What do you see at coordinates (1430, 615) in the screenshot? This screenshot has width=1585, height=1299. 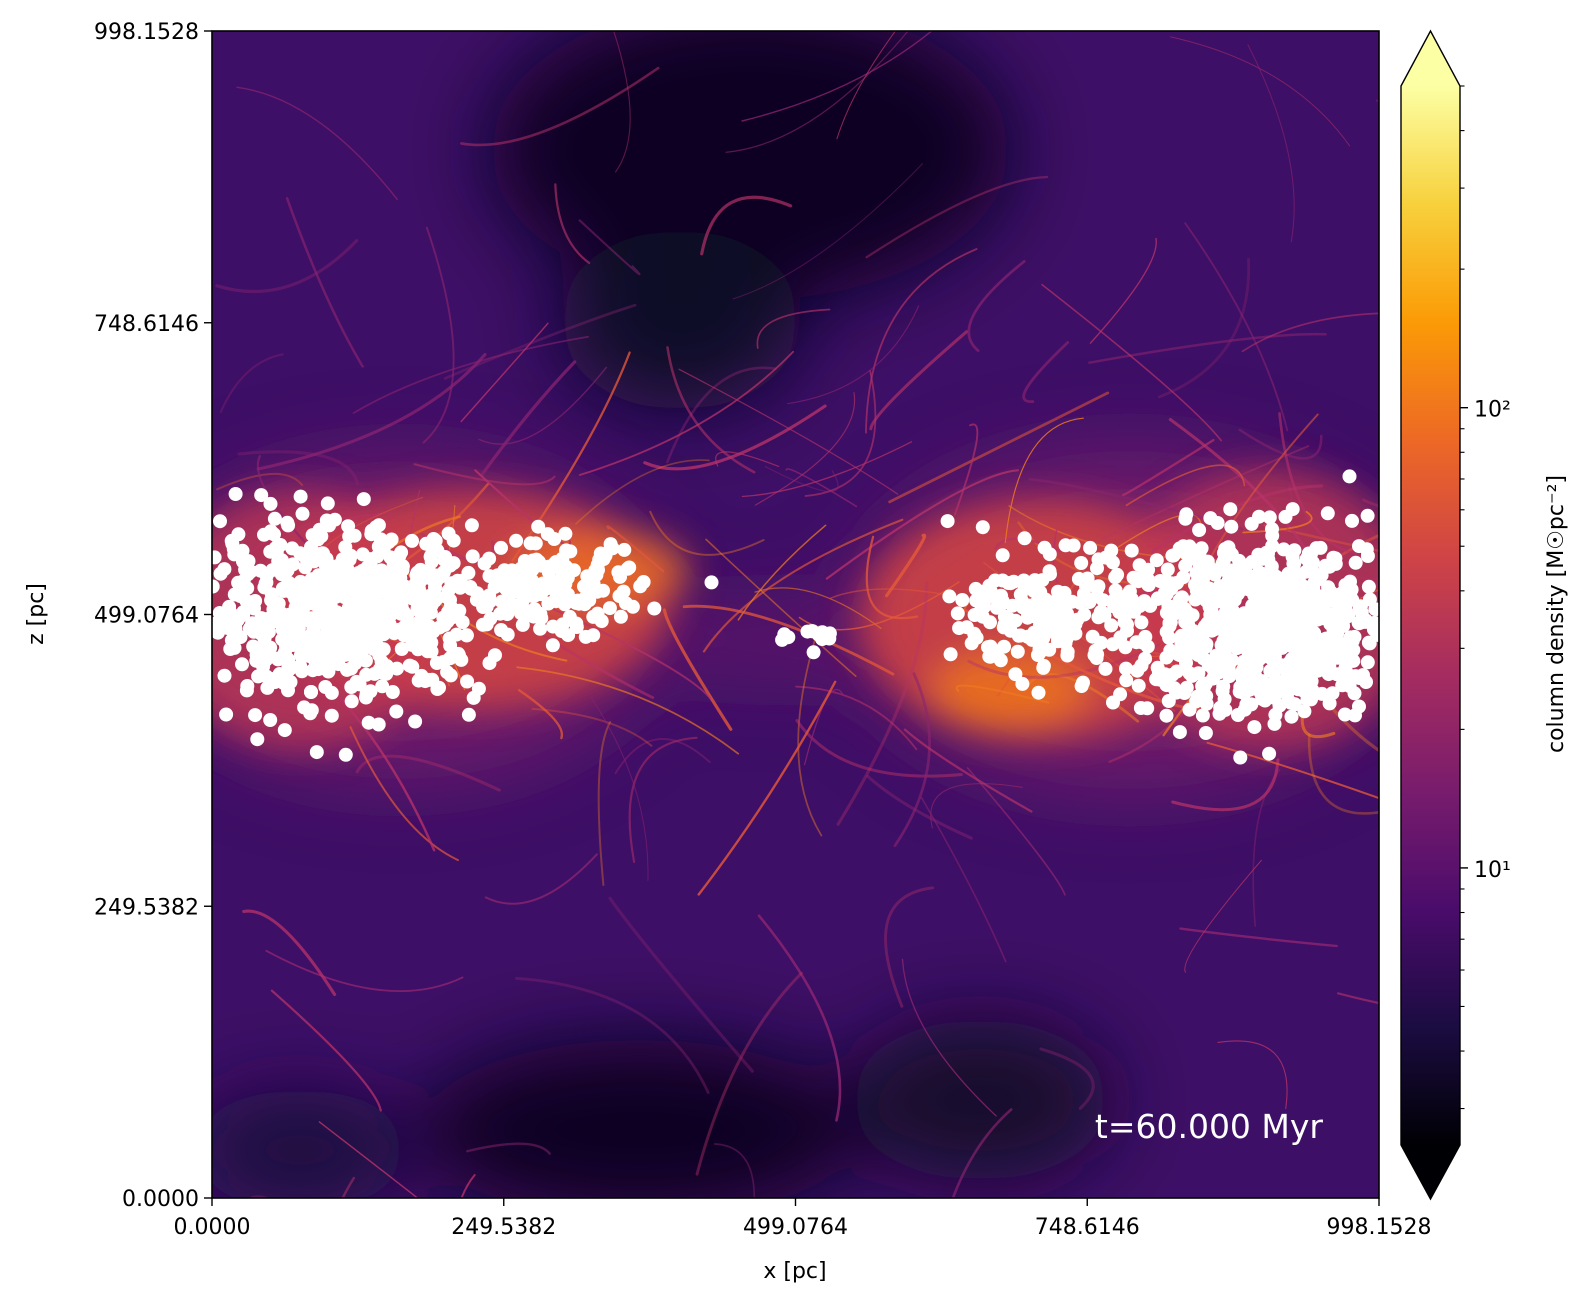 I see `colorbar-gradient` at bounding box center [1430, 615].